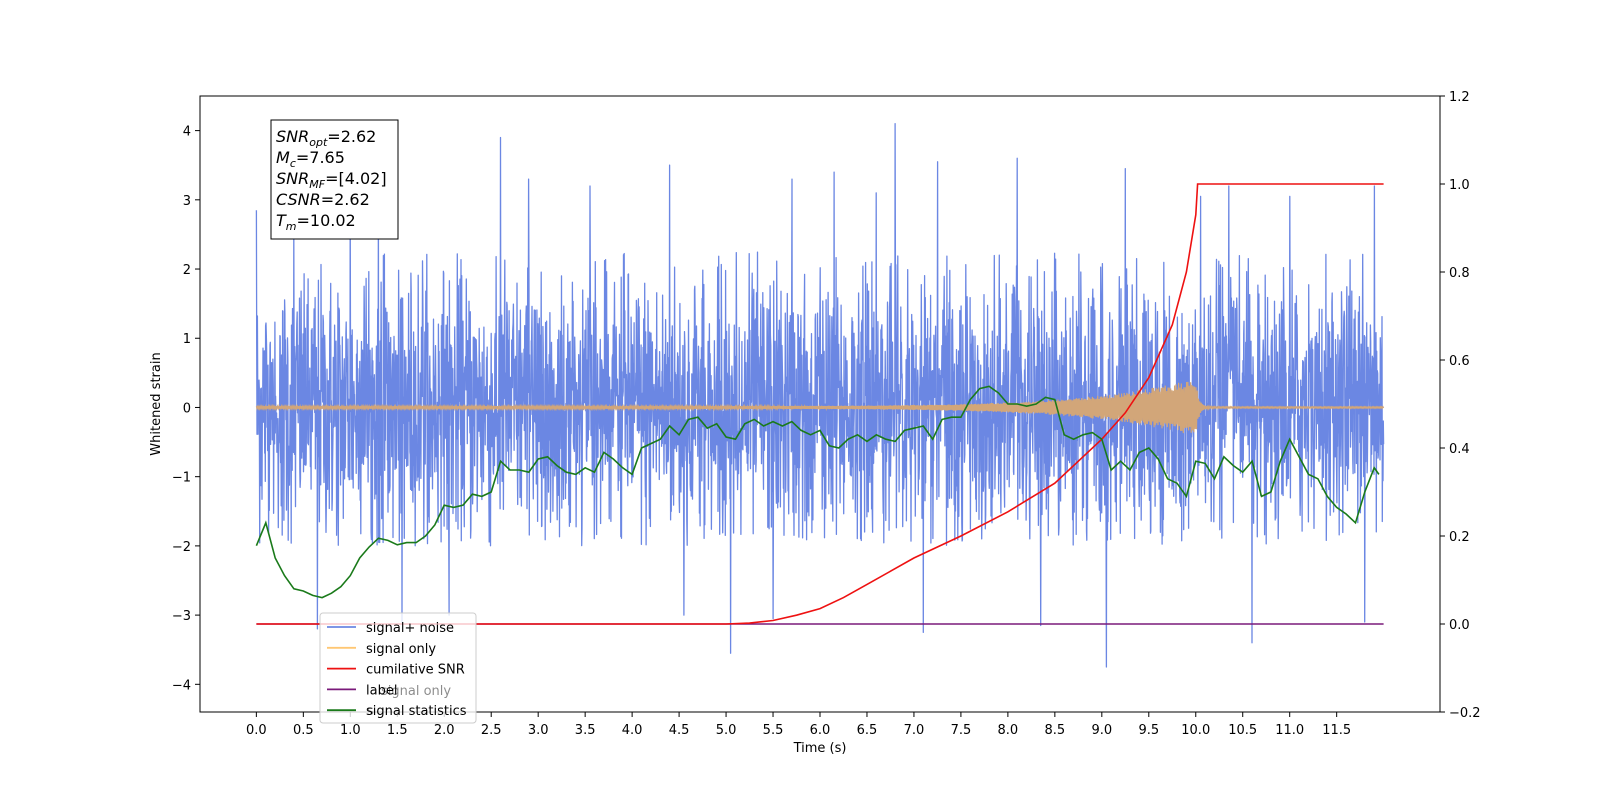  Describe the element at coordinates (187, 132) in the screenshot. I see `y-left-tick-label: 4` at that location.